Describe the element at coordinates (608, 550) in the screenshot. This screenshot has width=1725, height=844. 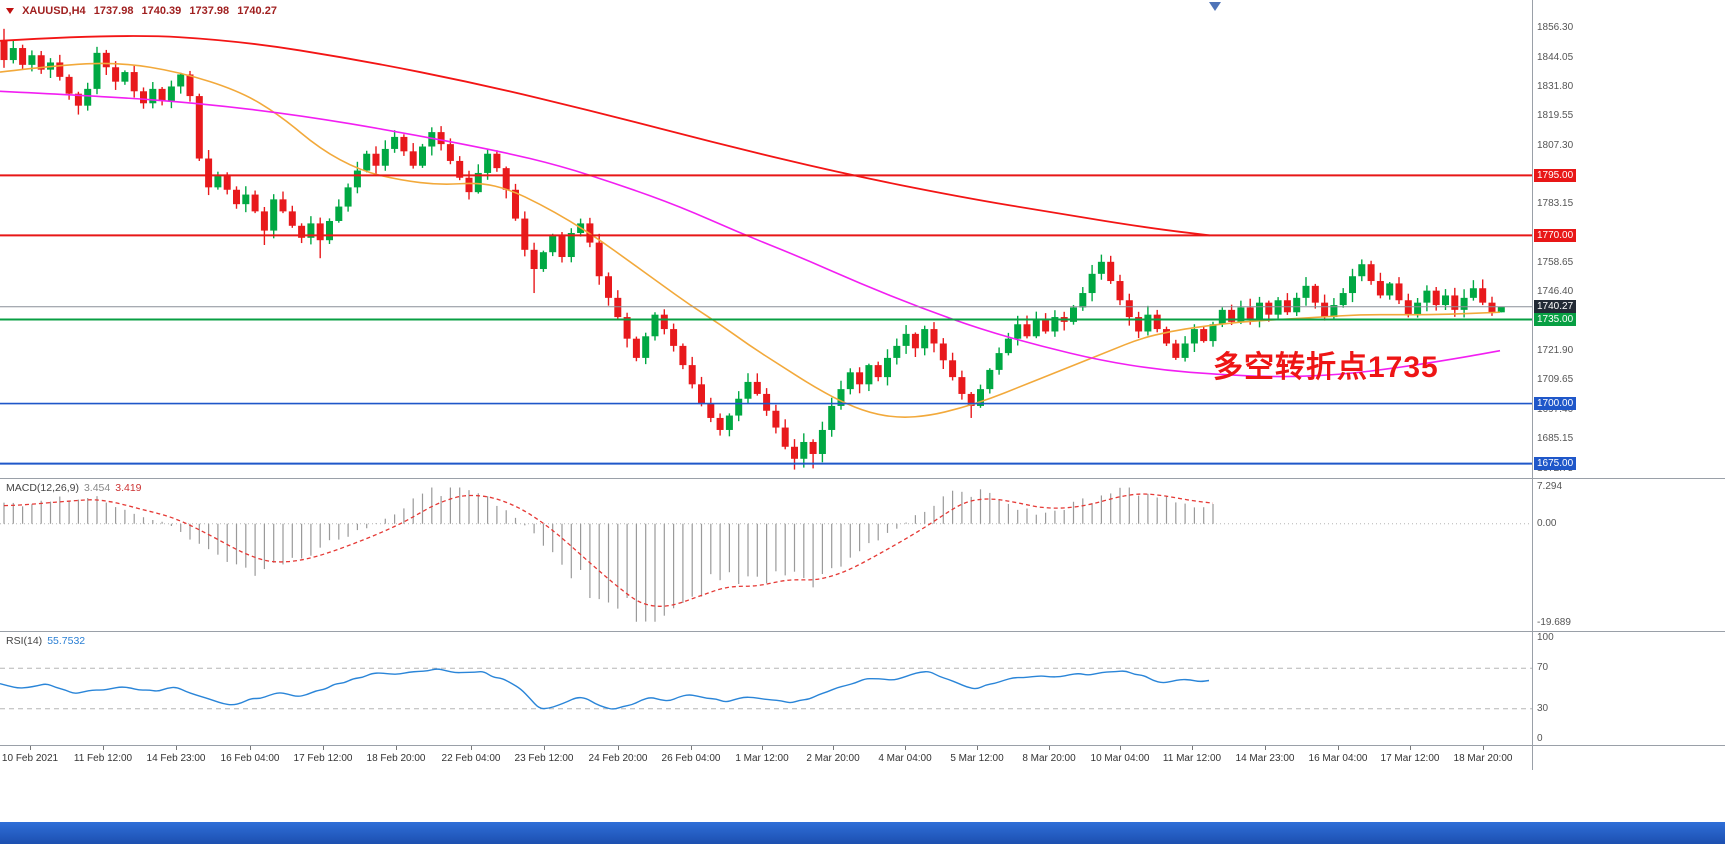
I see `macd-signal-line` at that location.